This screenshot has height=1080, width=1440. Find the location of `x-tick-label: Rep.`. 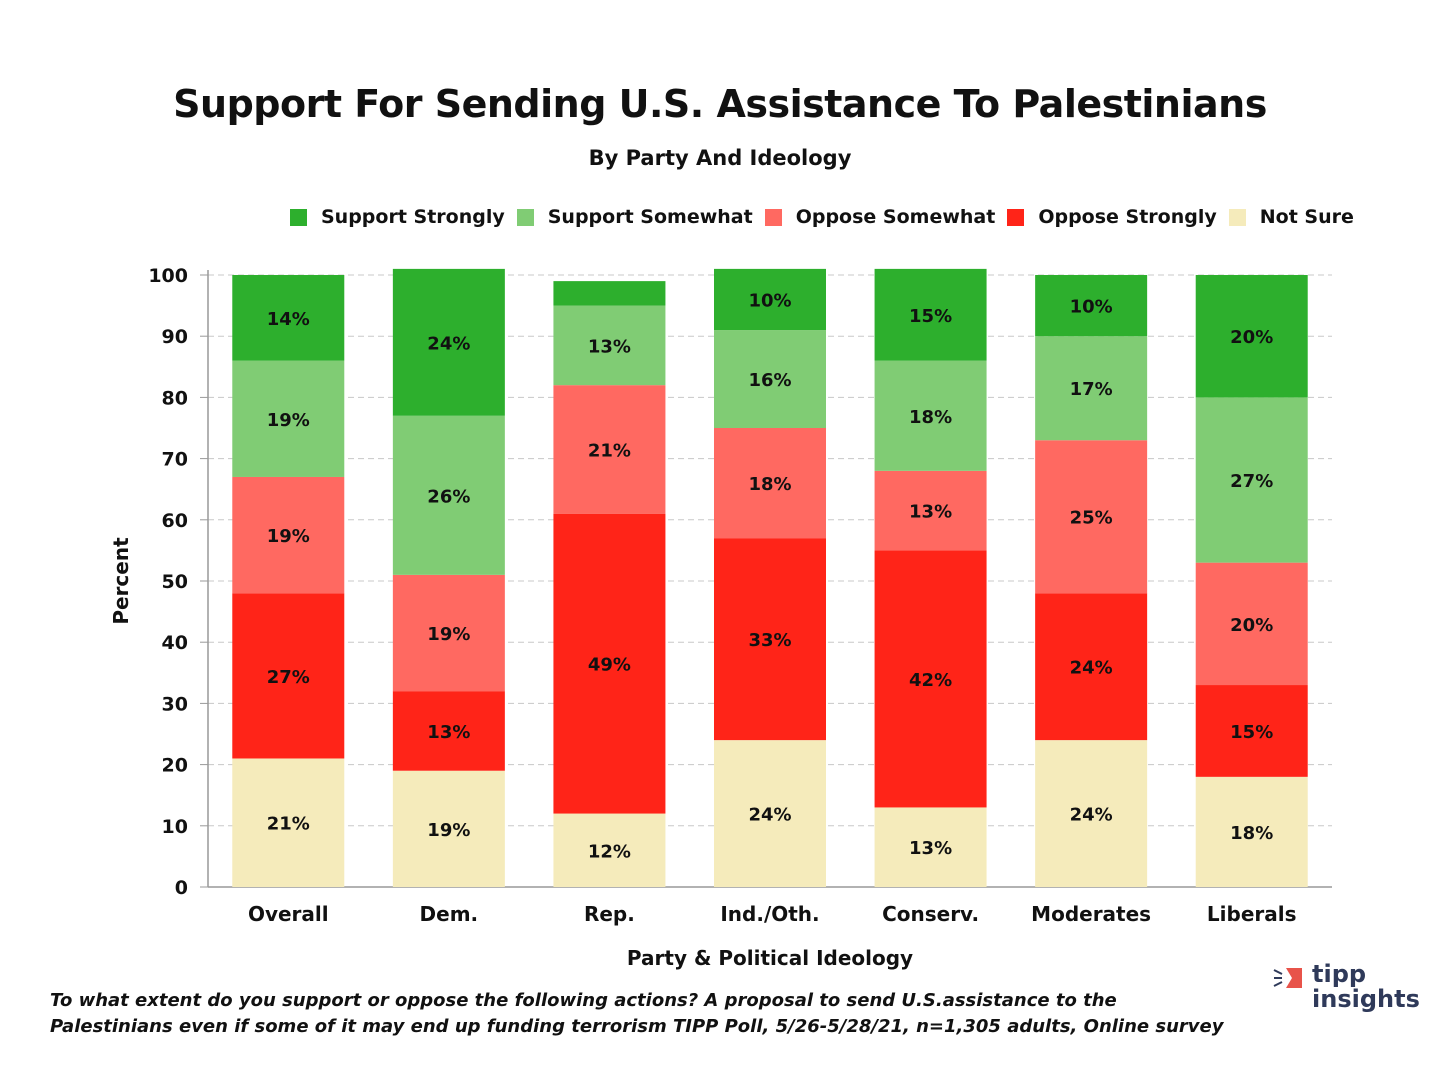

x-tick-label: Rep. is located at coordinates (609, 914).